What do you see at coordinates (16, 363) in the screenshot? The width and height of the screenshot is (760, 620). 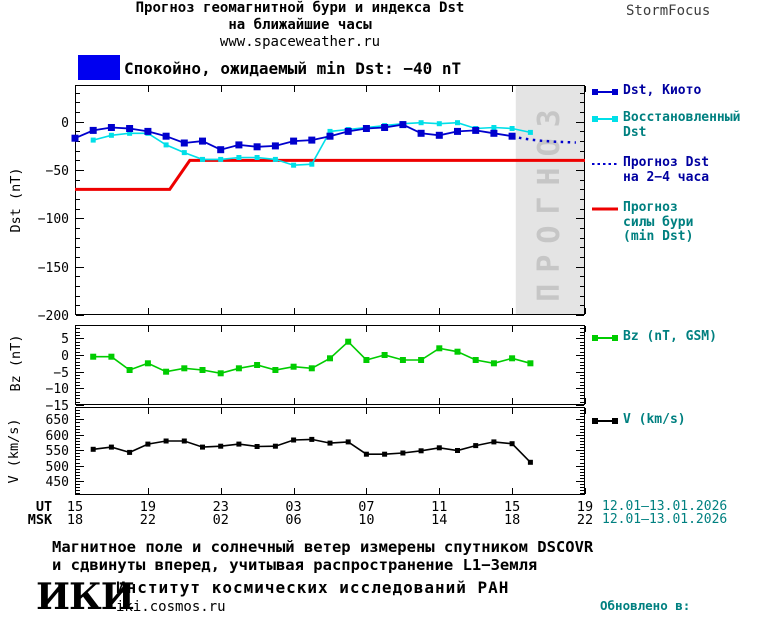 I see `bz-axis-title: Bz (nT)` at bounding box center [16, 363].